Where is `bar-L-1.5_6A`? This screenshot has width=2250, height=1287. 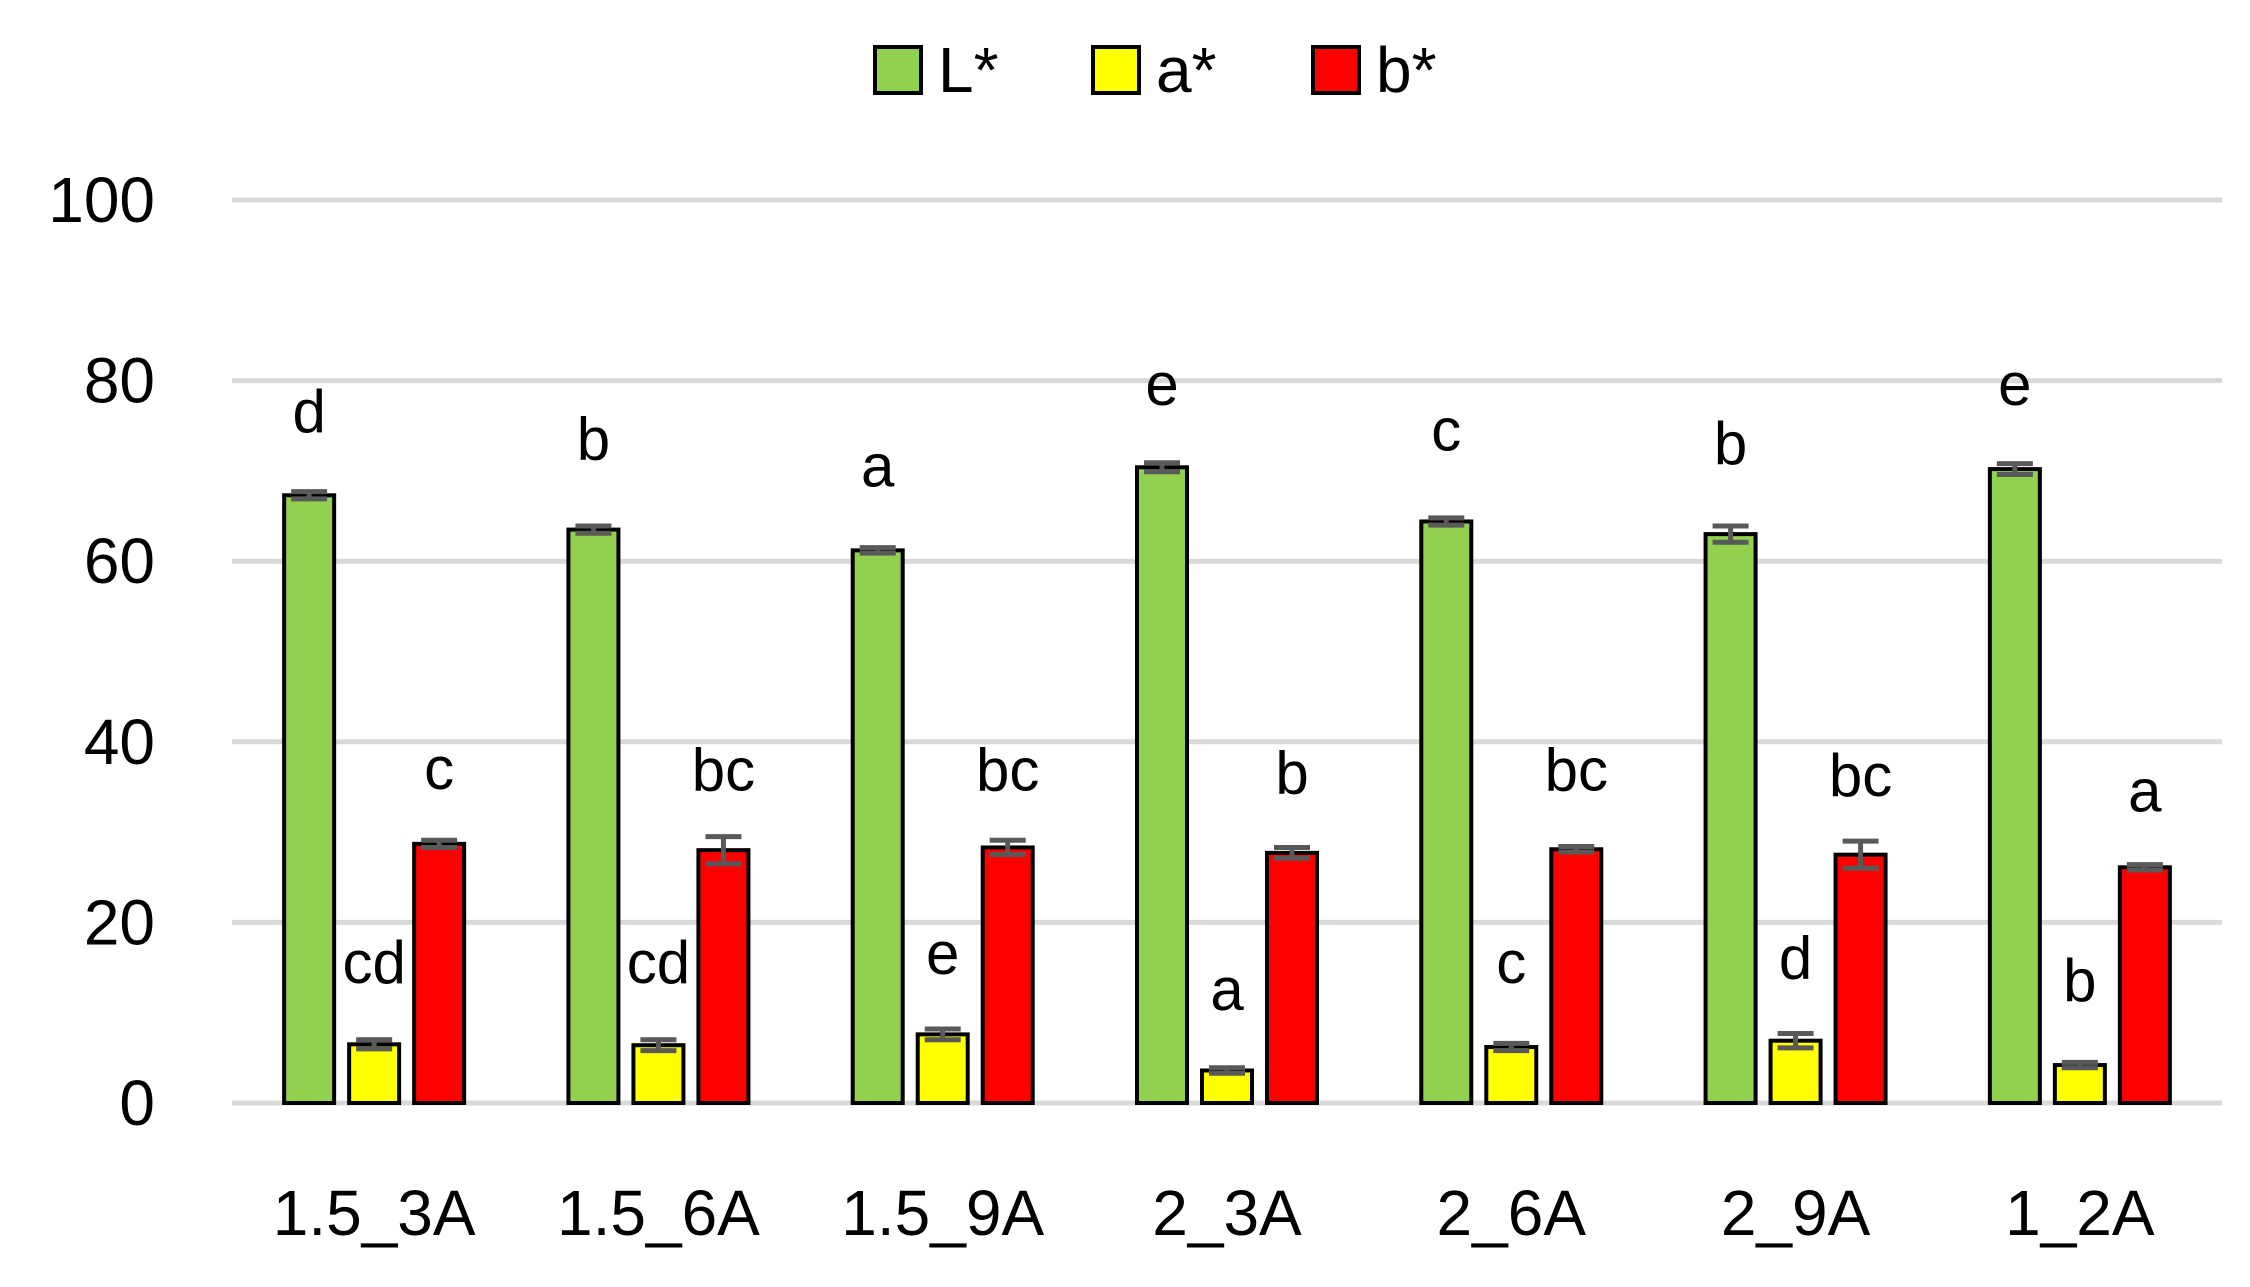
bar-L-1.5_6A is located at coordinates (593, 816).